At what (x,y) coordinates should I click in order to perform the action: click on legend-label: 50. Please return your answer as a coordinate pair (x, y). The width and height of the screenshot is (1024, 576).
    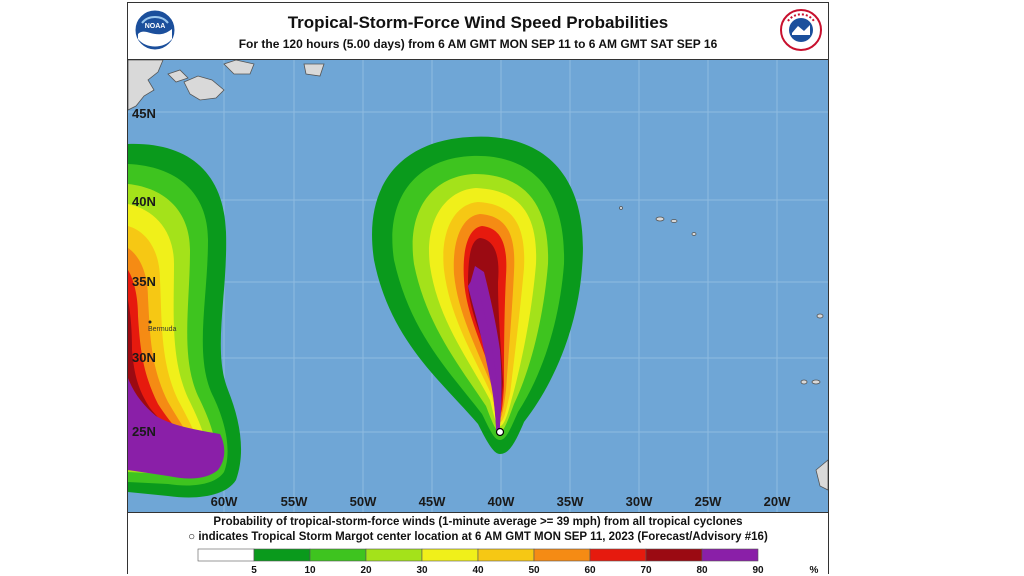
    Looking at the image, I should click on (534, 570).